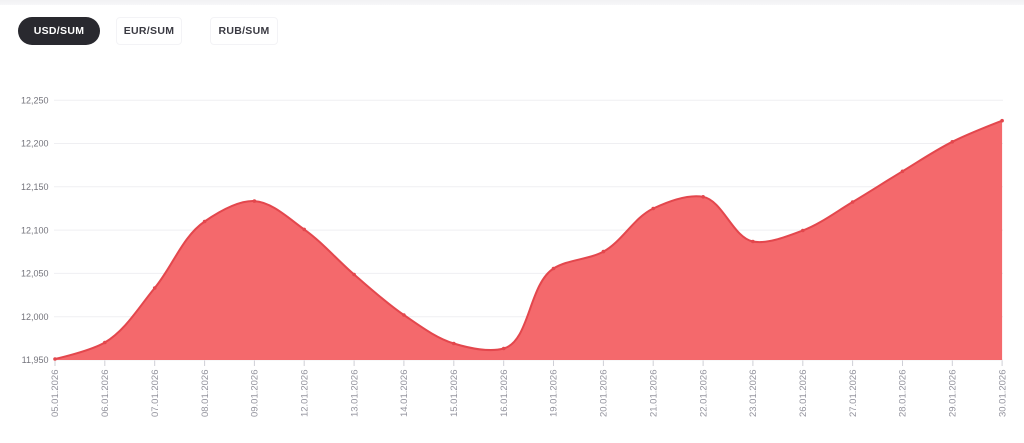  Describe the element at coordinates (35, 187) in the screenshot. I see `svg-text: 12,150` at that location.